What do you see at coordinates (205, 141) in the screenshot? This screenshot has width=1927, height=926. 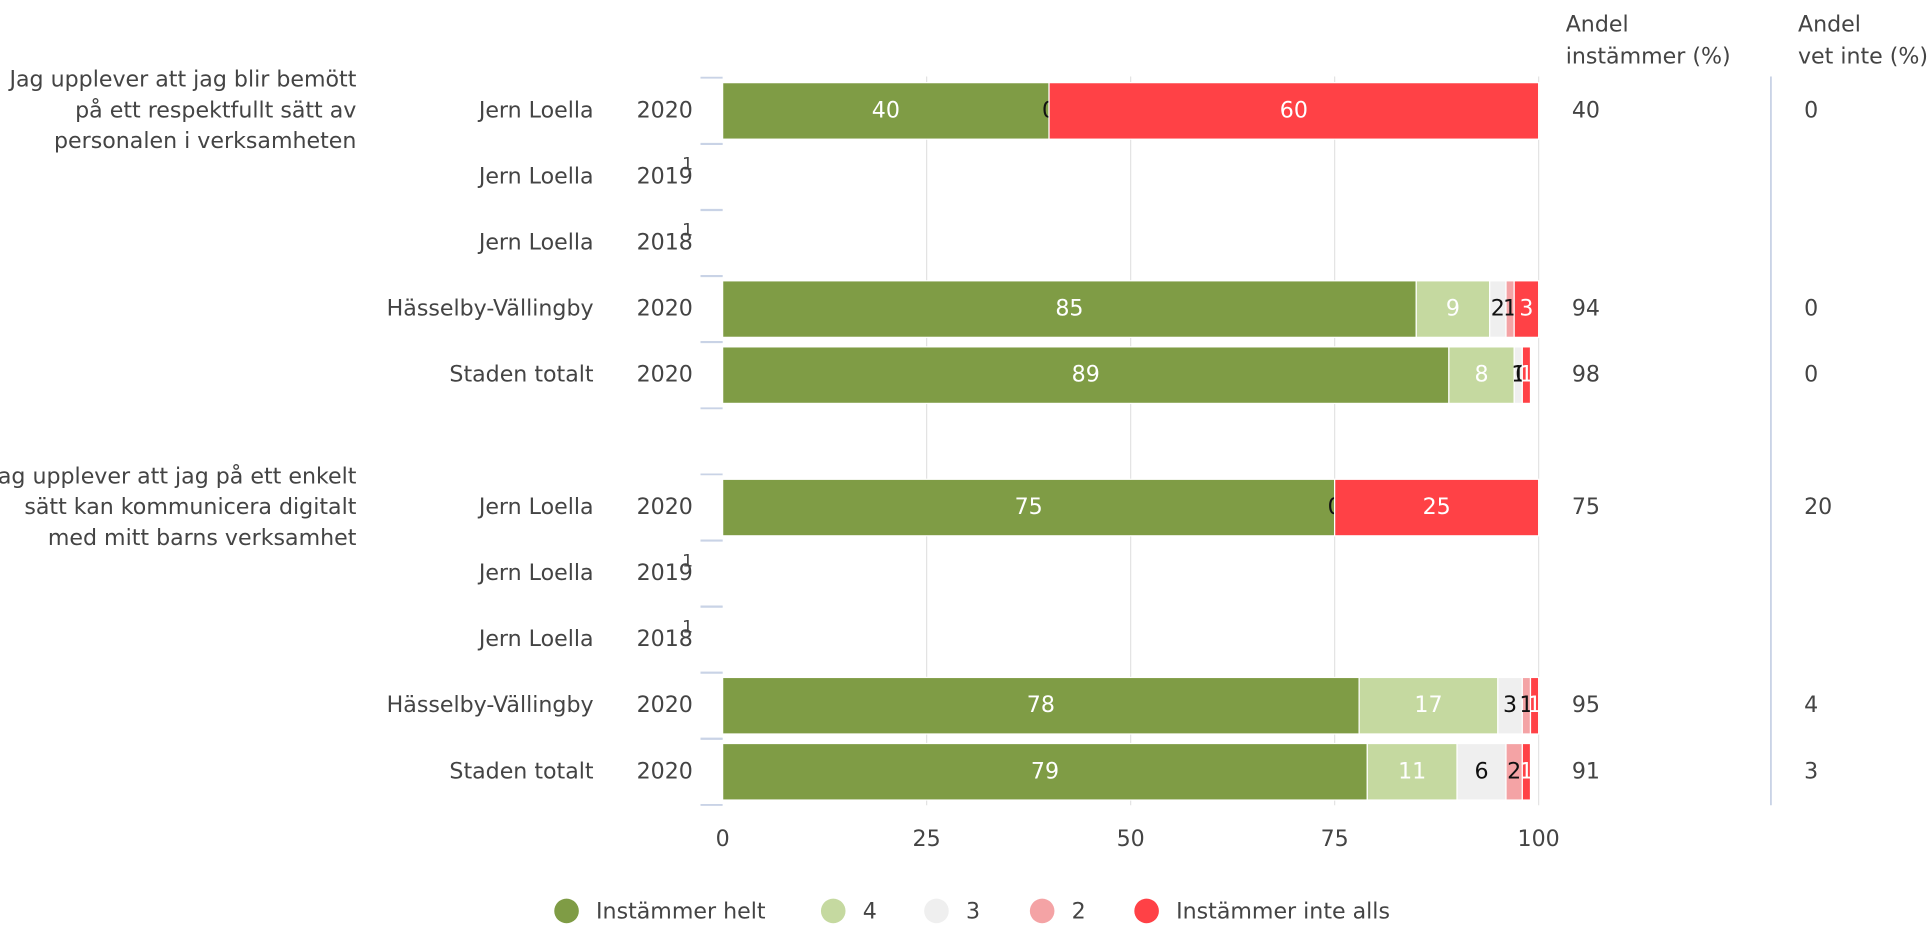 I see `group-label: personalen i verksamheten` at bounding box center [205, 141].